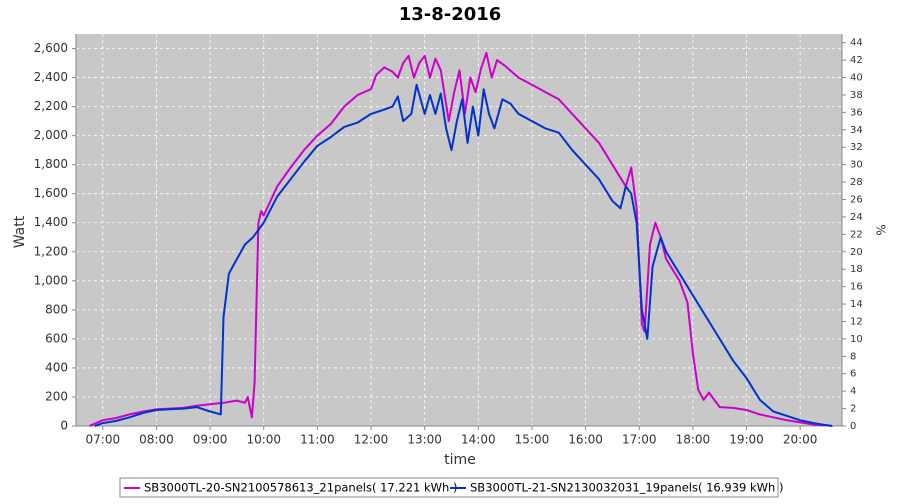 The height and width of the screenshot is (504, 900). Describe the element at coordinates (56, 367) in the screenshot. I see `y-tick-label: 400` at that location.